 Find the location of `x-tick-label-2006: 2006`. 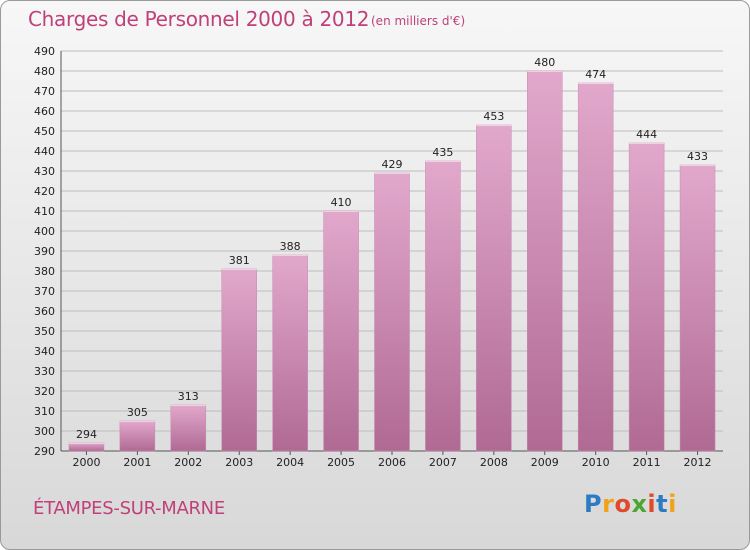

x-tick-label-2006: 2006 is located at coordinates (392, 462).